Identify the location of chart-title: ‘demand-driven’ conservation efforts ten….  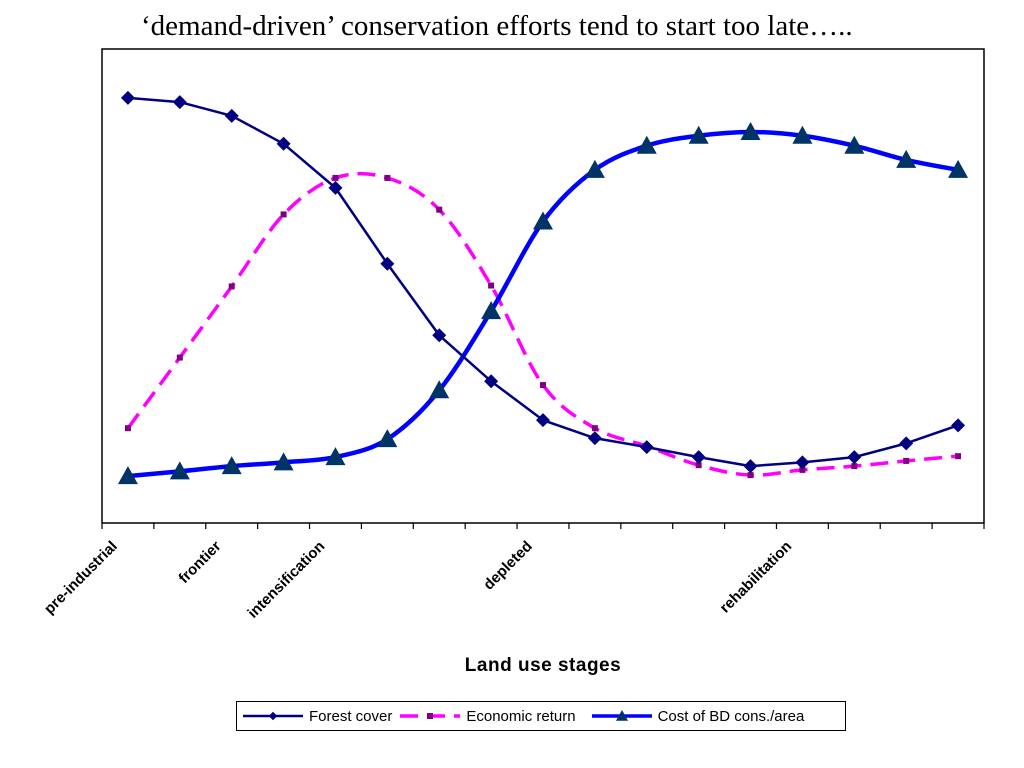
(497, 26).